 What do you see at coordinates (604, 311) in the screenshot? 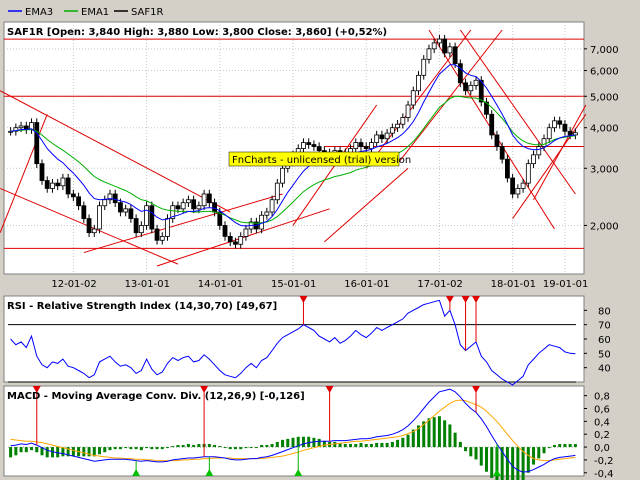
I see `rsi-y-tick-label: 80` at bounding box center [604, 311].